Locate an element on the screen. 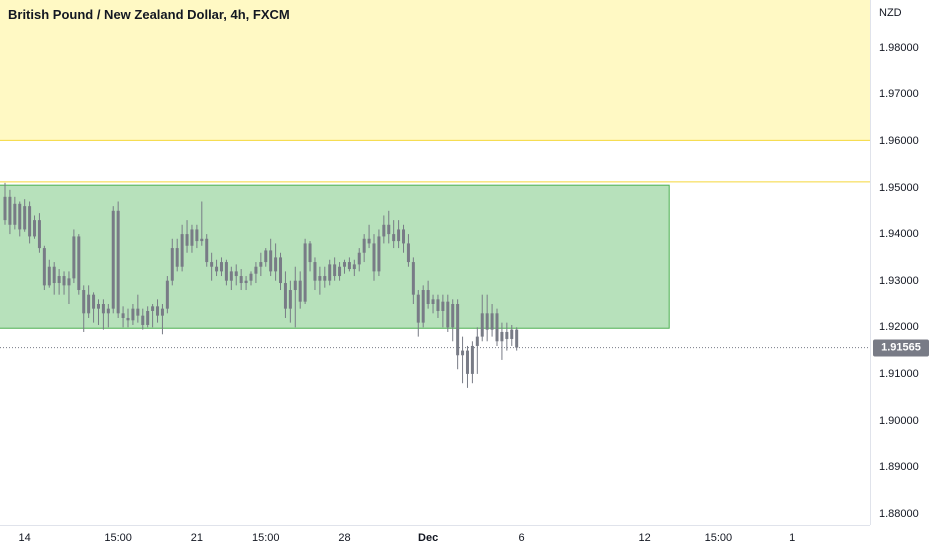  time-tick-label: 6 is located at coordinates (521, 538).